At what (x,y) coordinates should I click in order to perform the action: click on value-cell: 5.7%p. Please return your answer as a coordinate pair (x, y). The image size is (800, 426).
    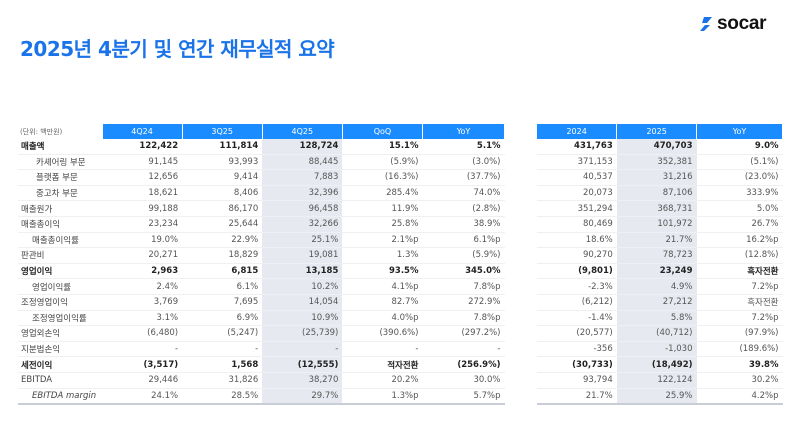
    Looking at the image, I should click on (463, 397).